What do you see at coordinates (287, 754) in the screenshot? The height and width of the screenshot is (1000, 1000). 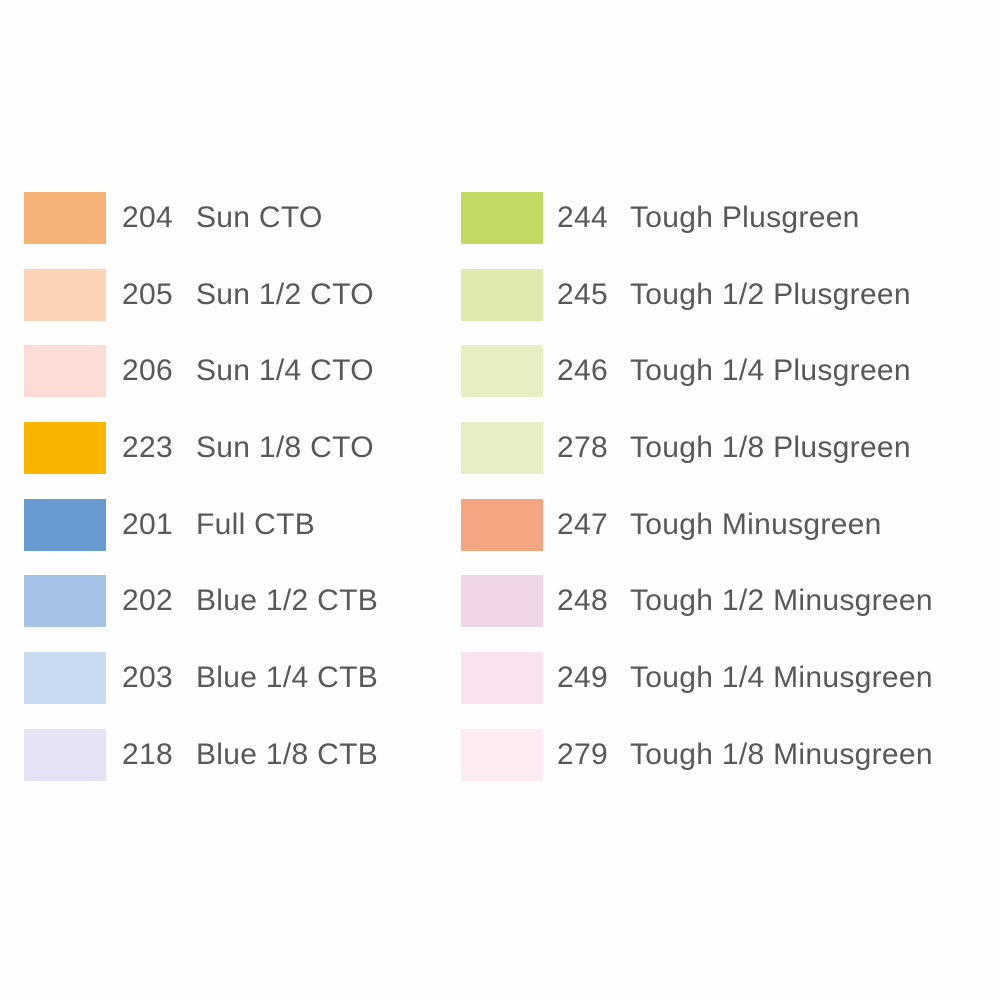 I see `filter-name: Blue 1/8 CTB` at bounding box center [287, 754].